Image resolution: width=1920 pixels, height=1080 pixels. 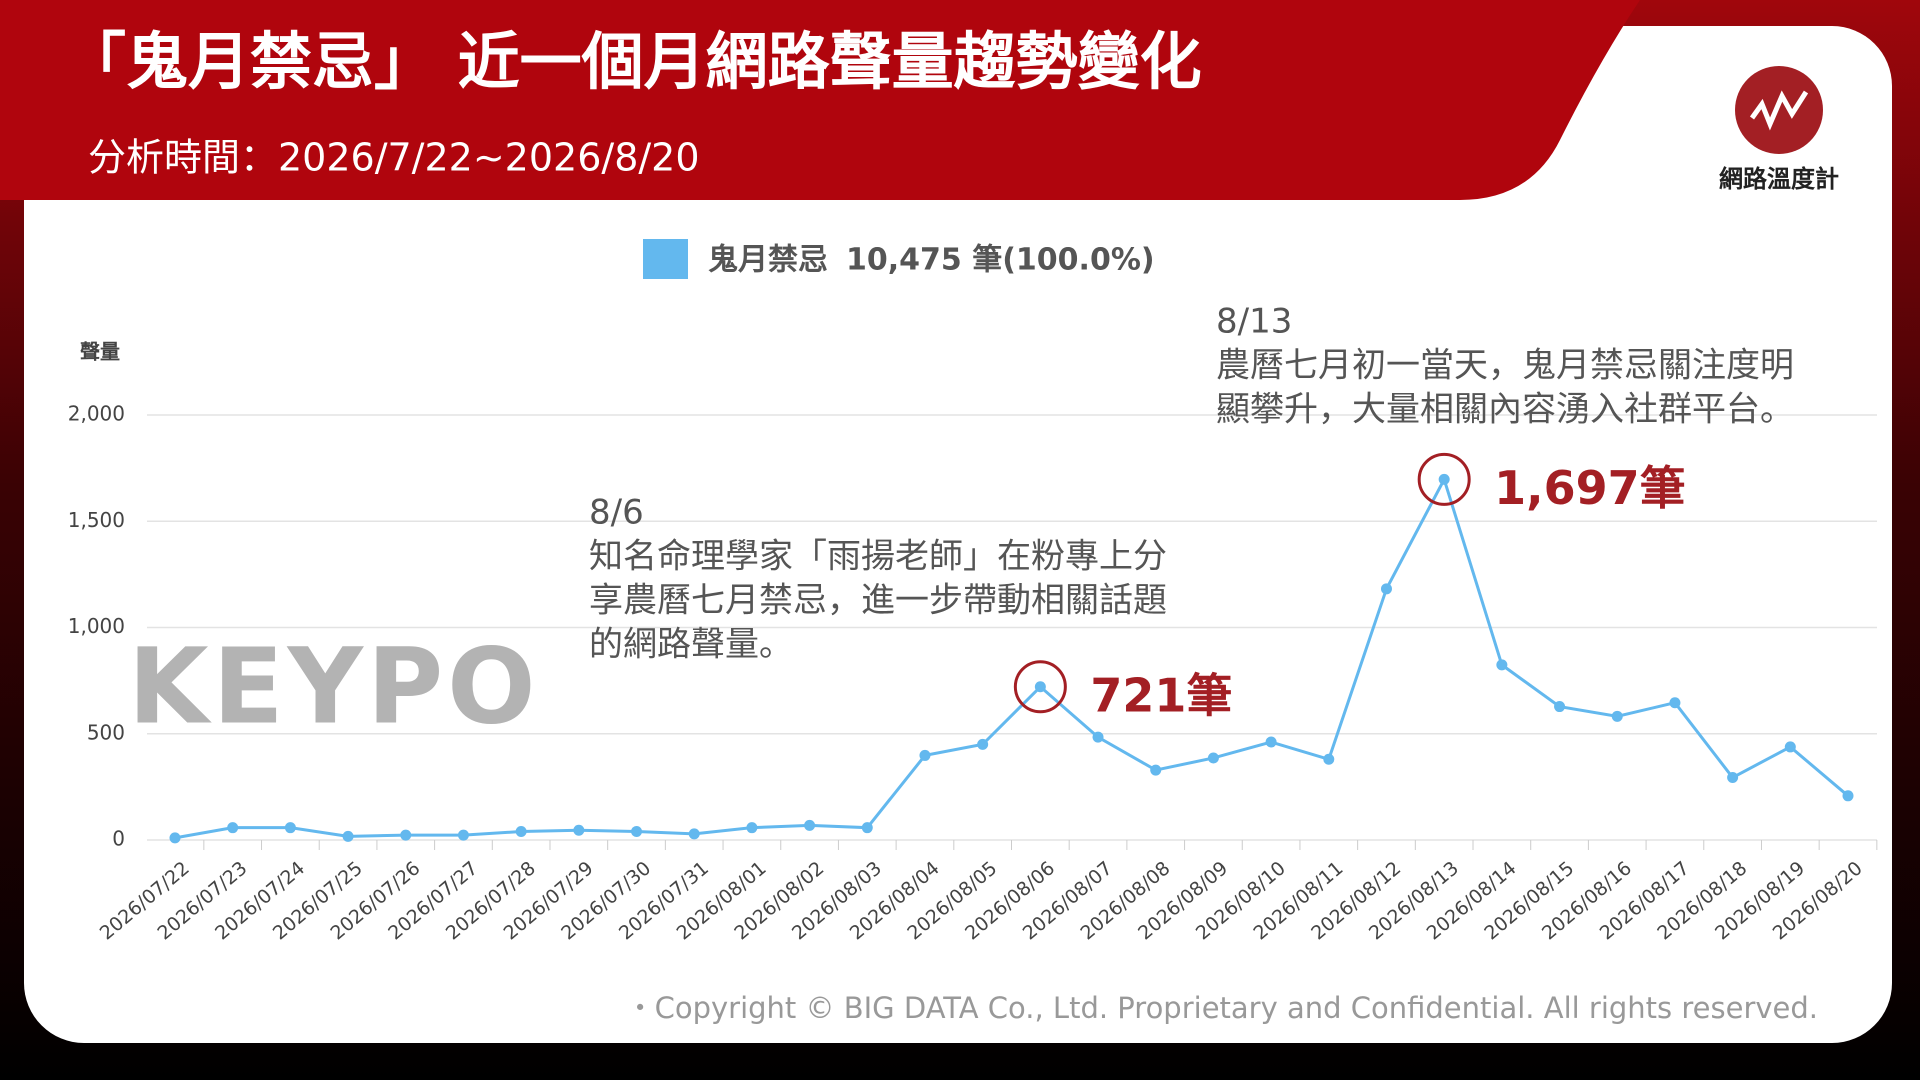 What do you see at coordinates (633, 61) in the screenshot?
I see `title: 「鬼月禁忌」 近一個月網路聲量趨勢變化` at bounding box center [633, 61].